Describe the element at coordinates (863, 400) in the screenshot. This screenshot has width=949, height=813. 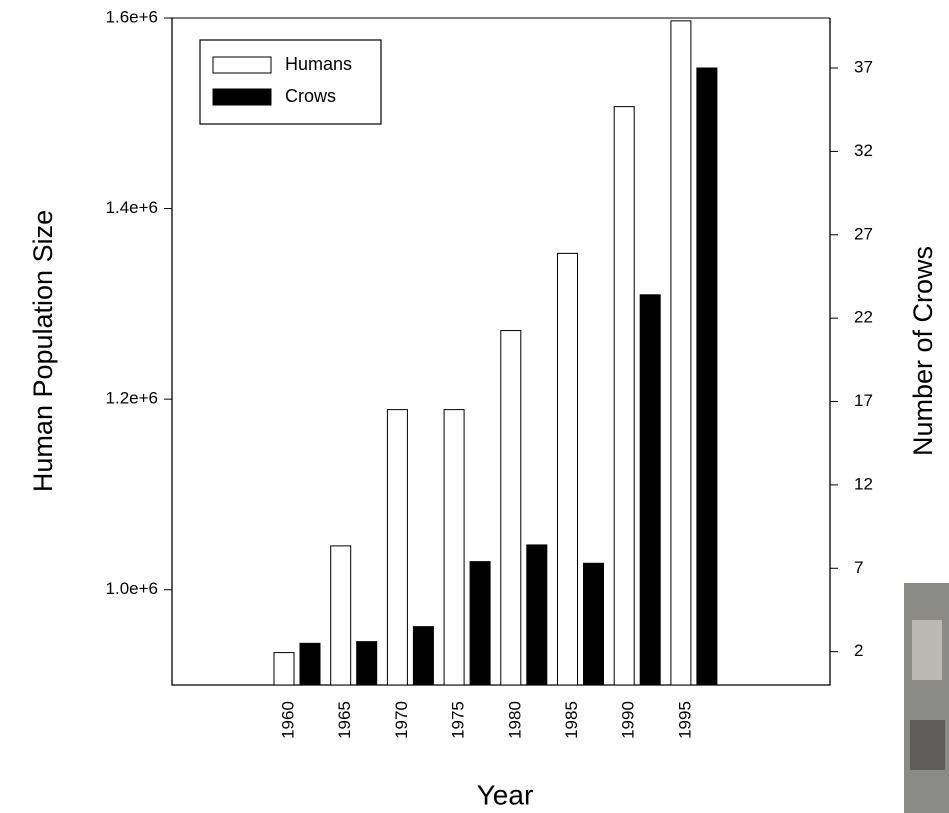
I see `y2-tick-label: 17` at that location.